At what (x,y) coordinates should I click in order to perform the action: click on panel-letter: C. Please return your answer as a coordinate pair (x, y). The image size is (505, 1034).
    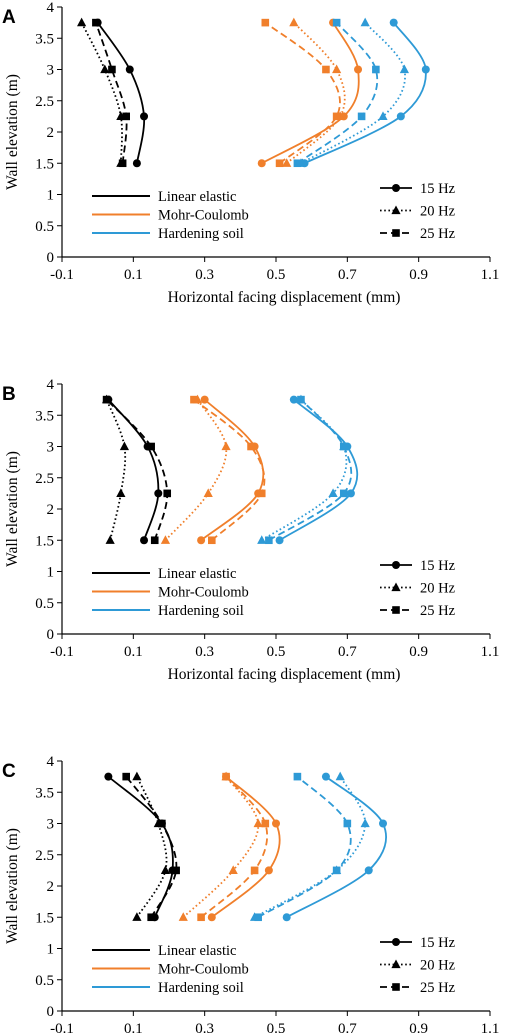
    Looking at the image, I should click on (9, 771).